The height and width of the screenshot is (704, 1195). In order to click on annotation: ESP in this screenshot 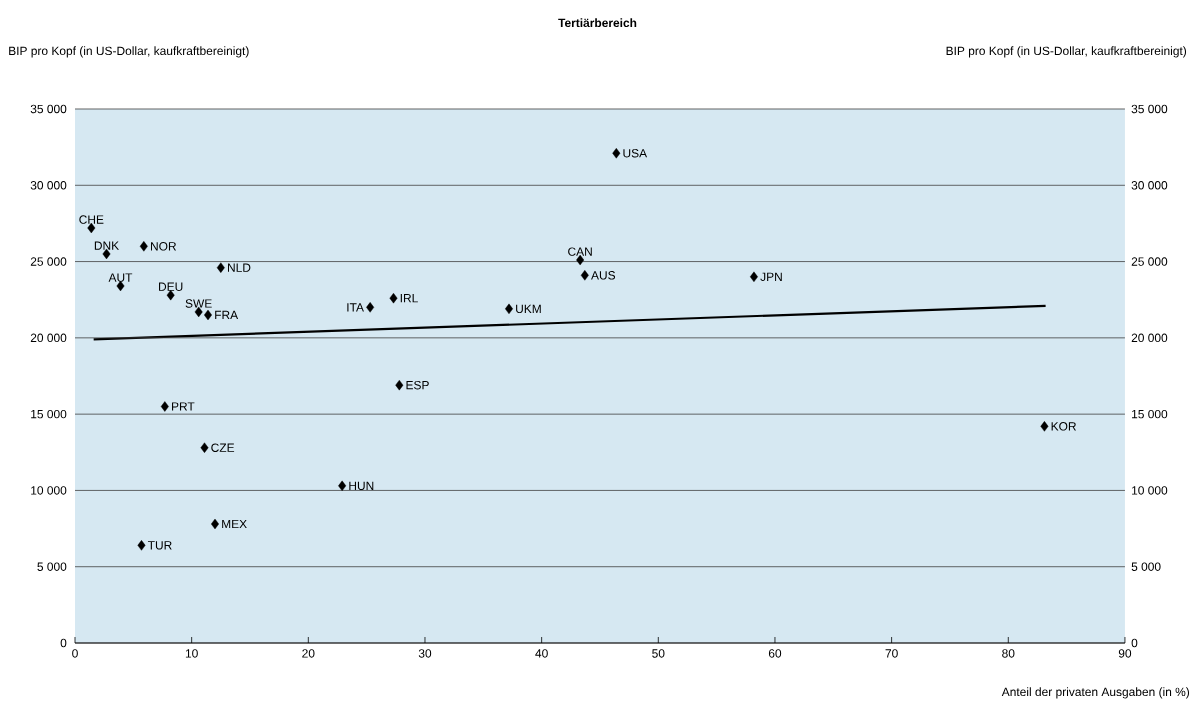, I will do `click(417, 385)`.